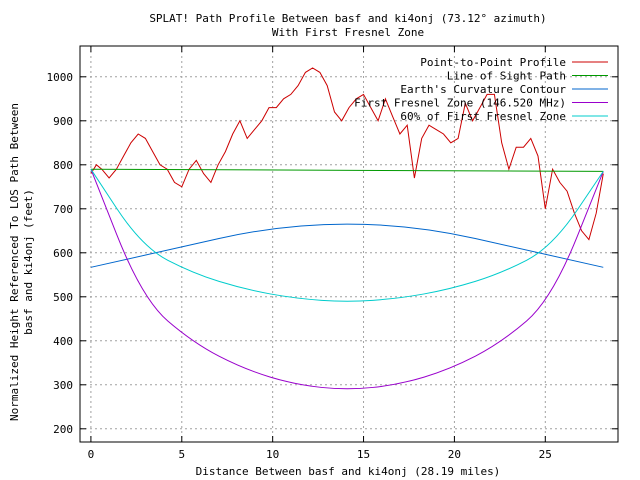  What do you see at coordinates (63, 297) in the screenshot?
I see `y-tick-label: 500` at bounding box center [63, 297].